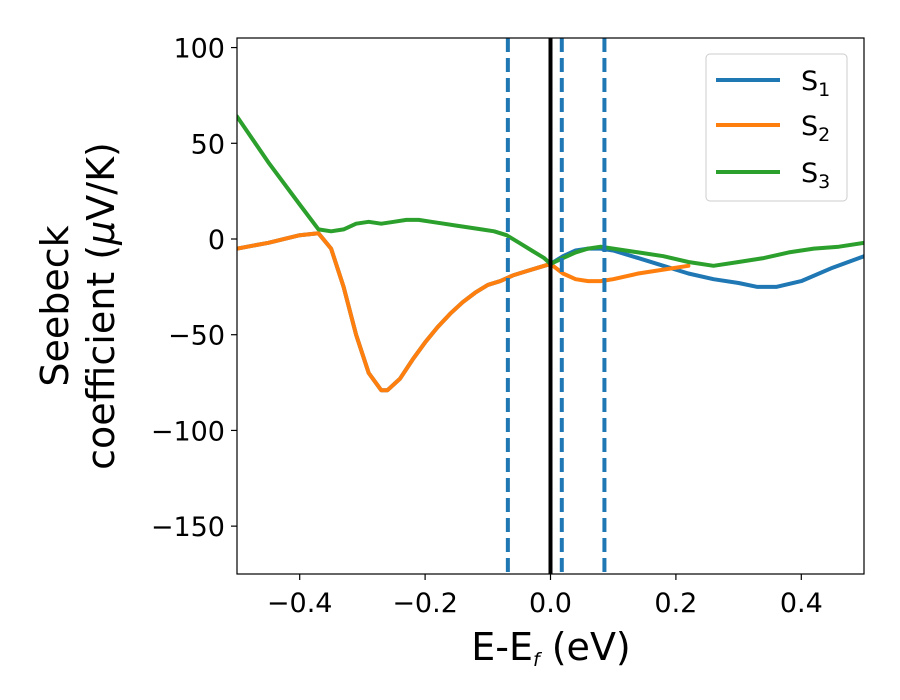  Describe the element at coordinates (216, 240) in the screenshot. I see `y-tick-label: 0` at that location.